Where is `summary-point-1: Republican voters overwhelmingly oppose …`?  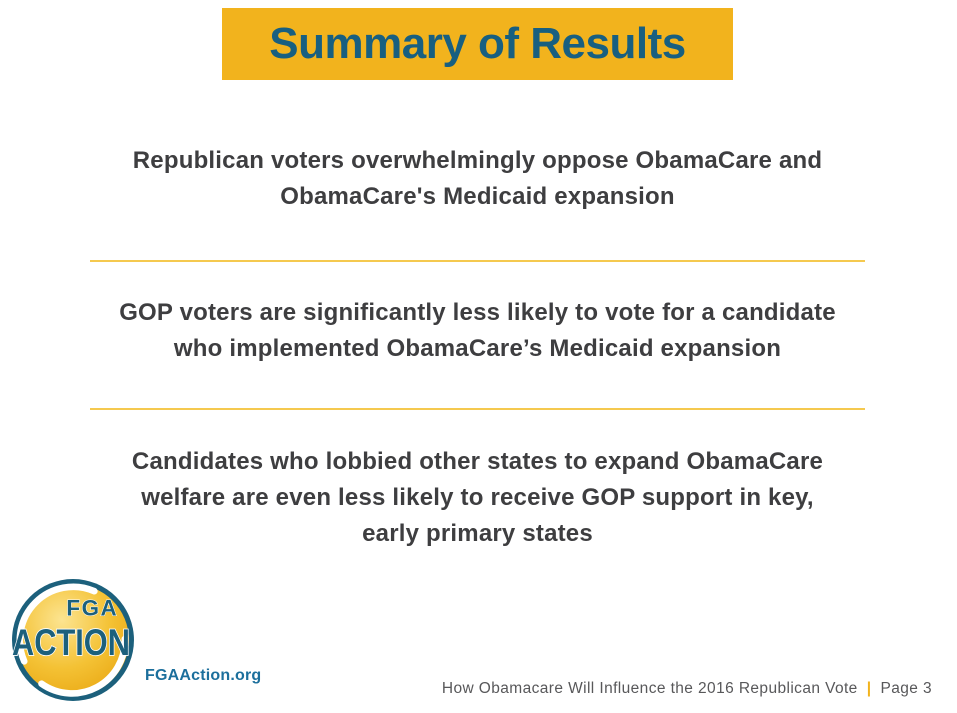
summary-point-1: Republican voters overwhelmingly oppose … is located at coordinates (477, 178).